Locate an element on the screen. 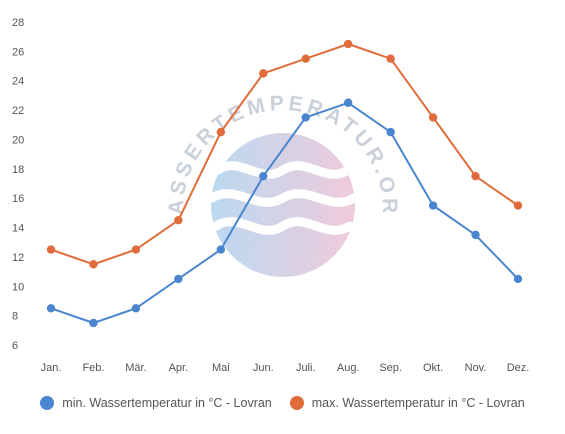  y-tick-label: 14 is located at coordinates (18, 229).